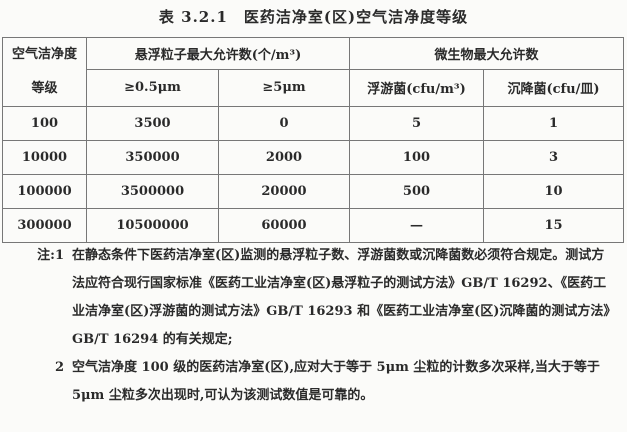 Image resolution: width=627 pixels, height=432 pixels. I want to click on table-title: 表 3.2.1 医药洁净室(区)空气洁净度等级, so click(313, 17).